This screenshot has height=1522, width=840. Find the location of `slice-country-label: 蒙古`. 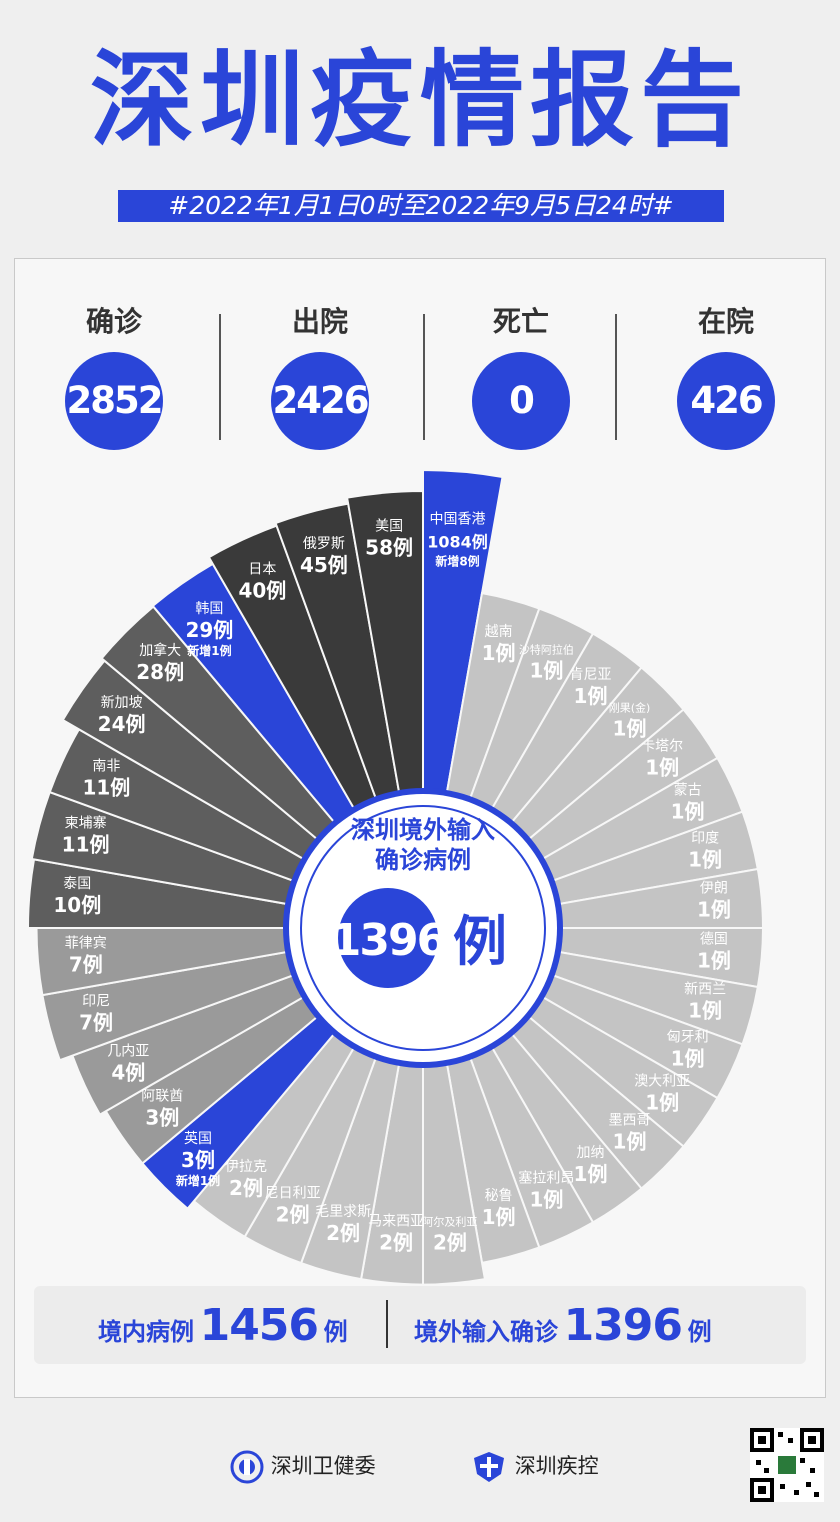

slice-country-label: 蒙古 is located at coordinates (688, 791).